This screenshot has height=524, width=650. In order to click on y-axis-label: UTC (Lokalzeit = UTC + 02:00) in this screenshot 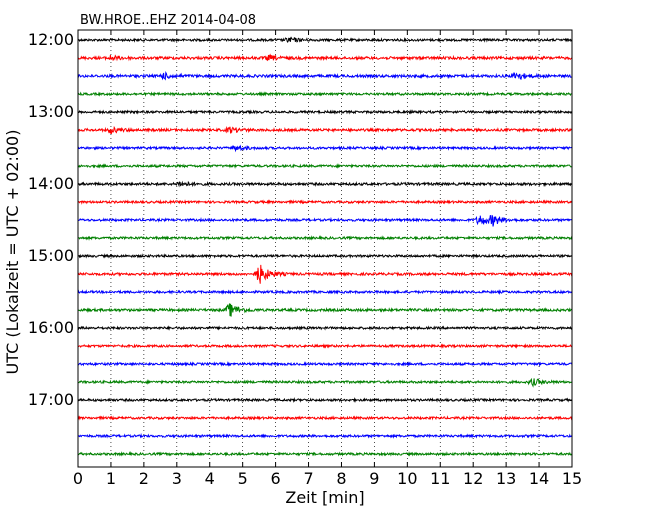, I will do `click(12, 252)`.